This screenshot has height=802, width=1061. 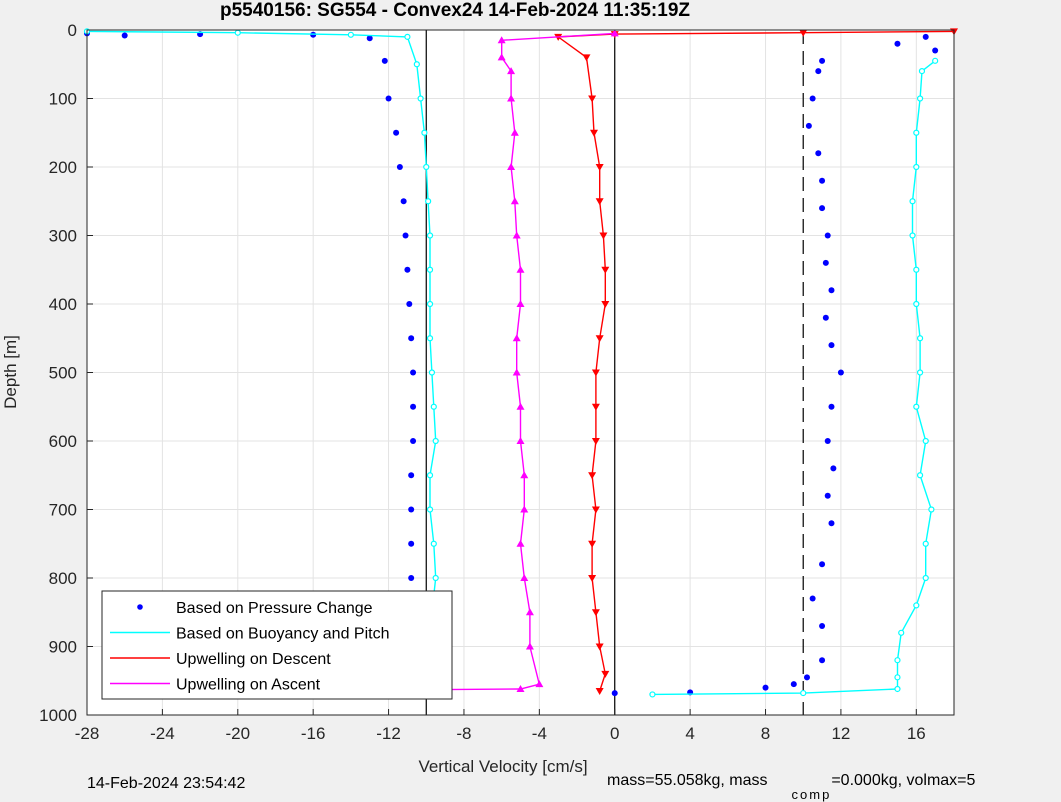 What do you see at coordinates (140, 607) in the screenshot?
I see `legend-marker` at bounding box center [140, 607].